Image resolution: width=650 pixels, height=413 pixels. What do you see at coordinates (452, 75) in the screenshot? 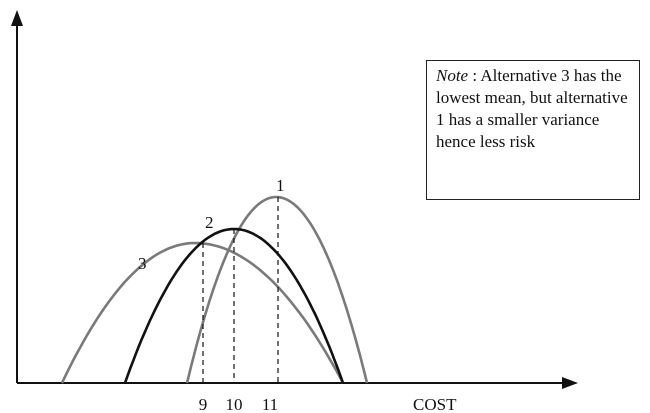
I see `note-heading: Note` at bounding box center [452, 75].